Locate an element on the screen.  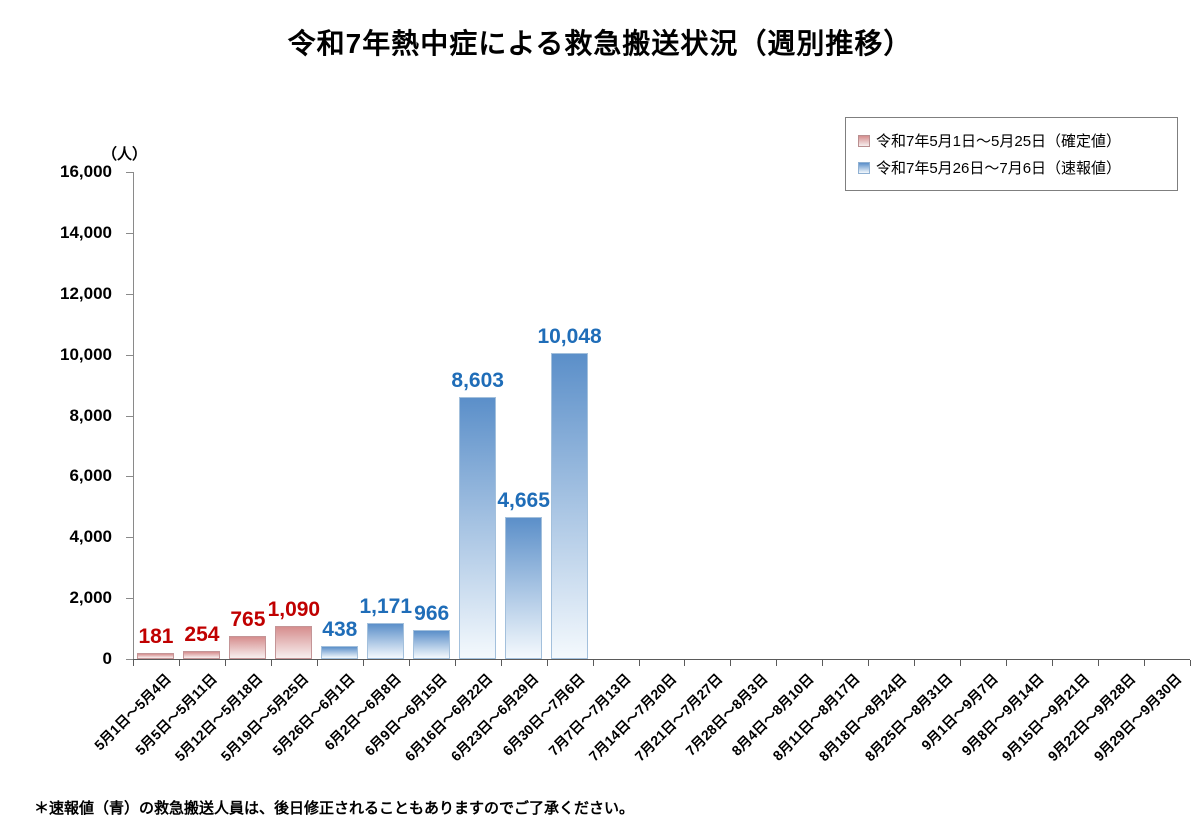
chart-legend: 令和7年5月1日～5月25日（確定値） 令和7年5月26日～7月6日（速報値） is located at coordinates (1011, 154).